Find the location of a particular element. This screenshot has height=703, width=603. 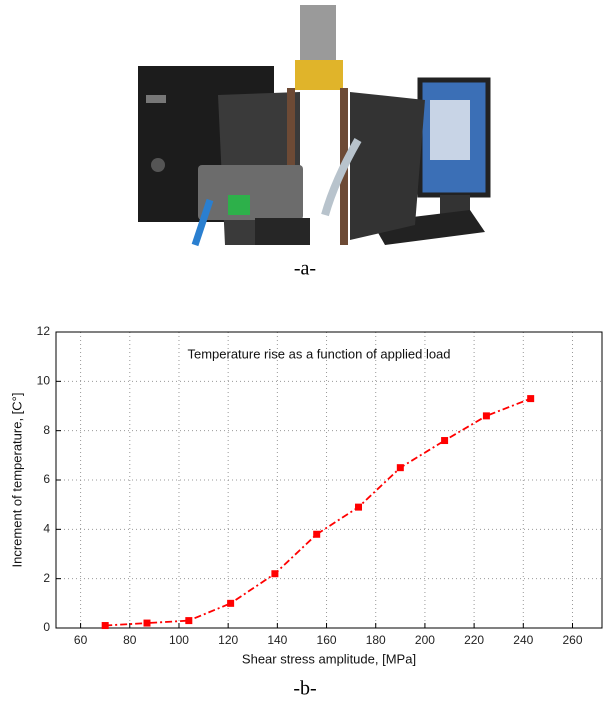

cable is located at coordinates (202, 222).